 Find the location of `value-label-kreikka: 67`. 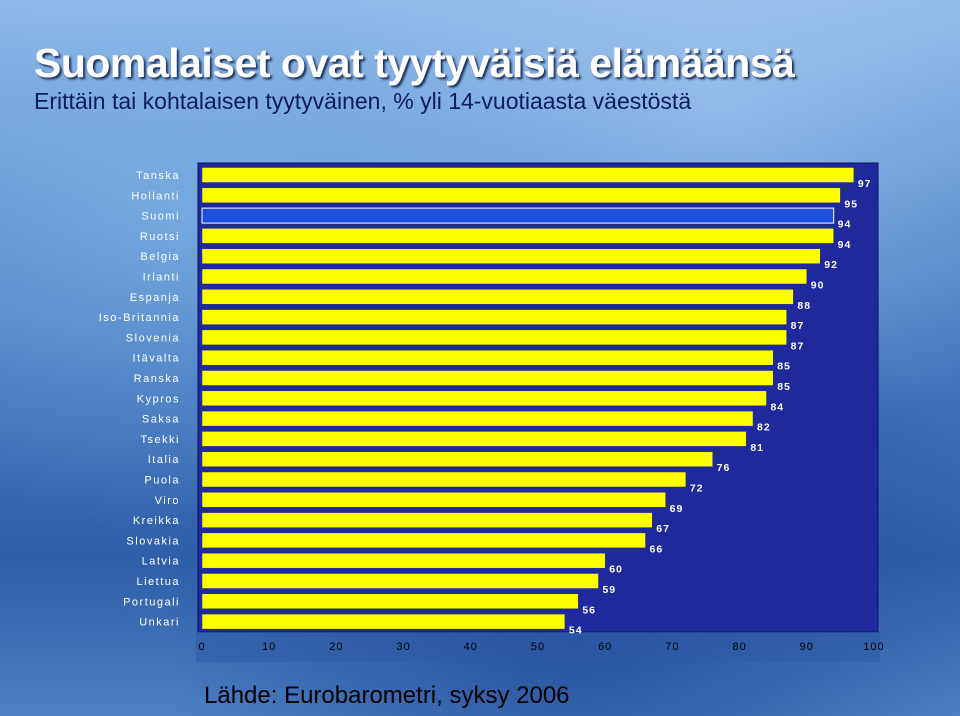

value-label-kreikka: 67 is located at coordinates (663, 529).